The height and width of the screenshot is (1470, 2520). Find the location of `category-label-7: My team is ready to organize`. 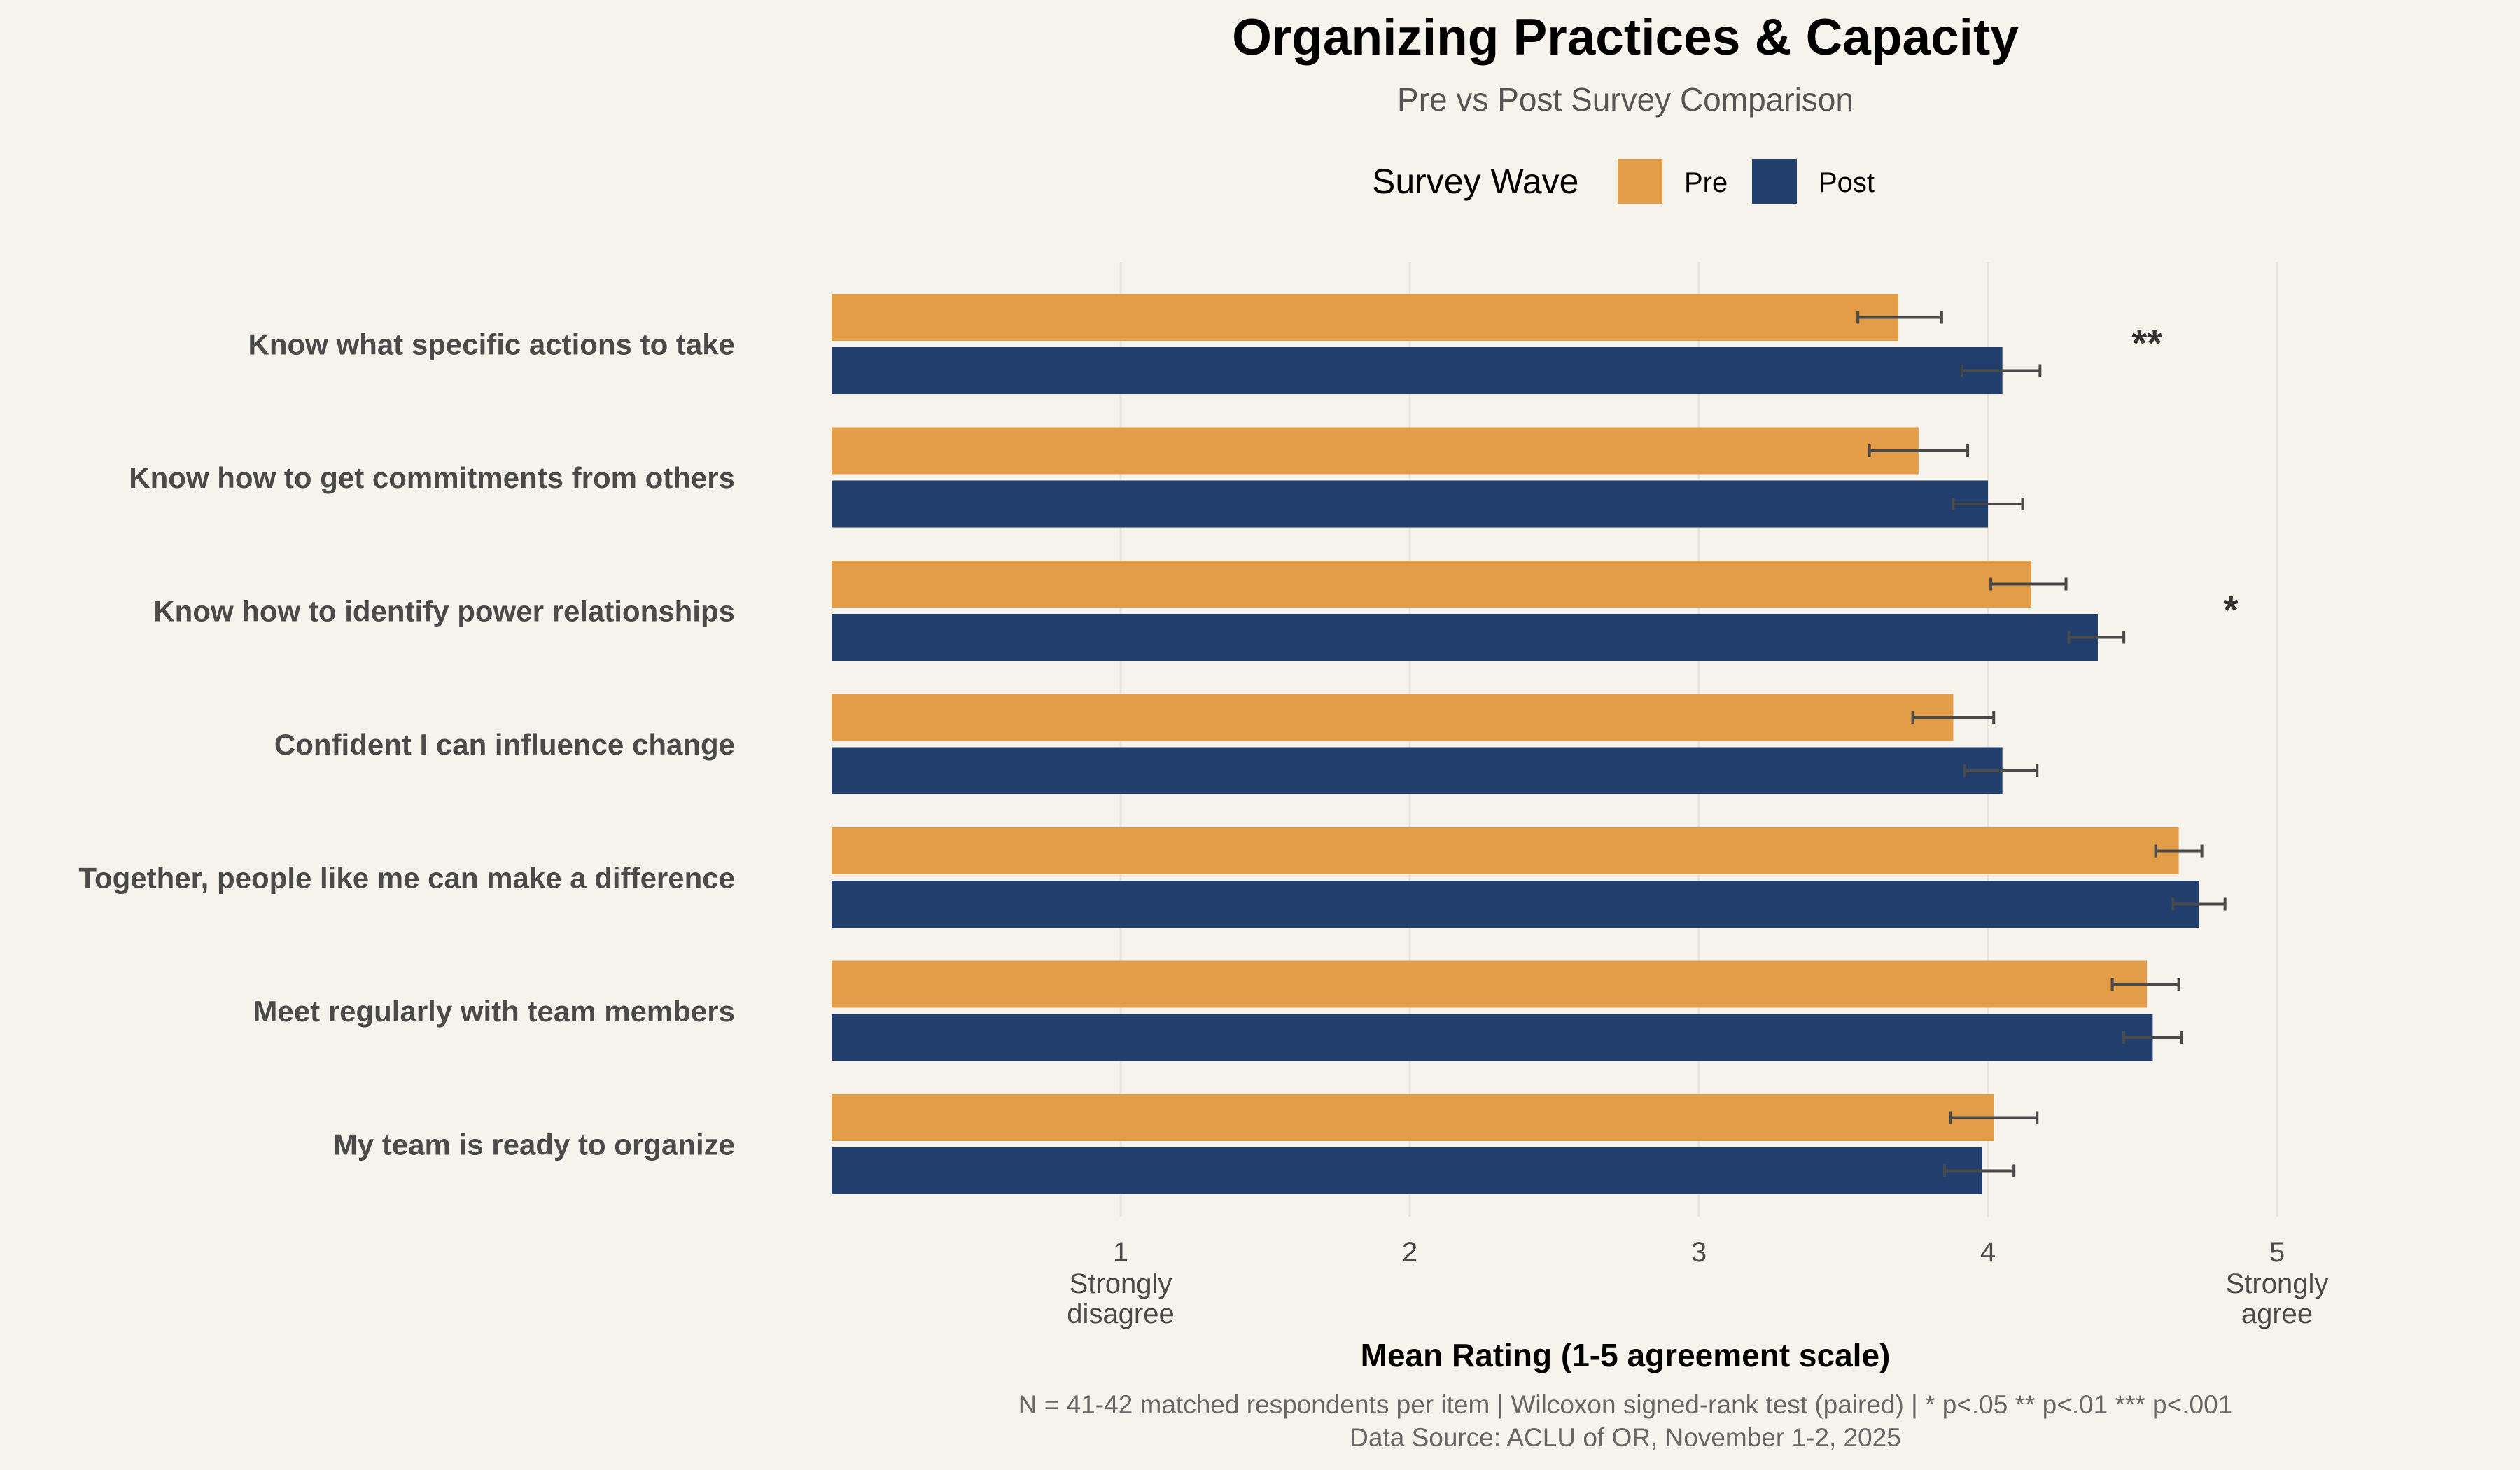

category-label-7: My team is ready to organize is located at coordinates (534, 1144).